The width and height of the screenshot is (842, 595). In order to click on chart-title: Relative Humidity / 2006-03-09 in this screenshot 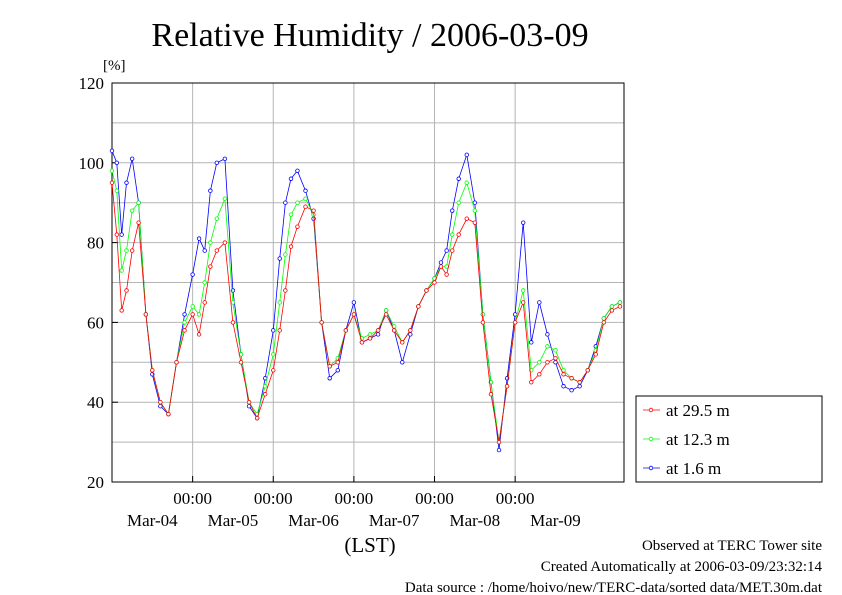, I will do `click(369, 35)`.